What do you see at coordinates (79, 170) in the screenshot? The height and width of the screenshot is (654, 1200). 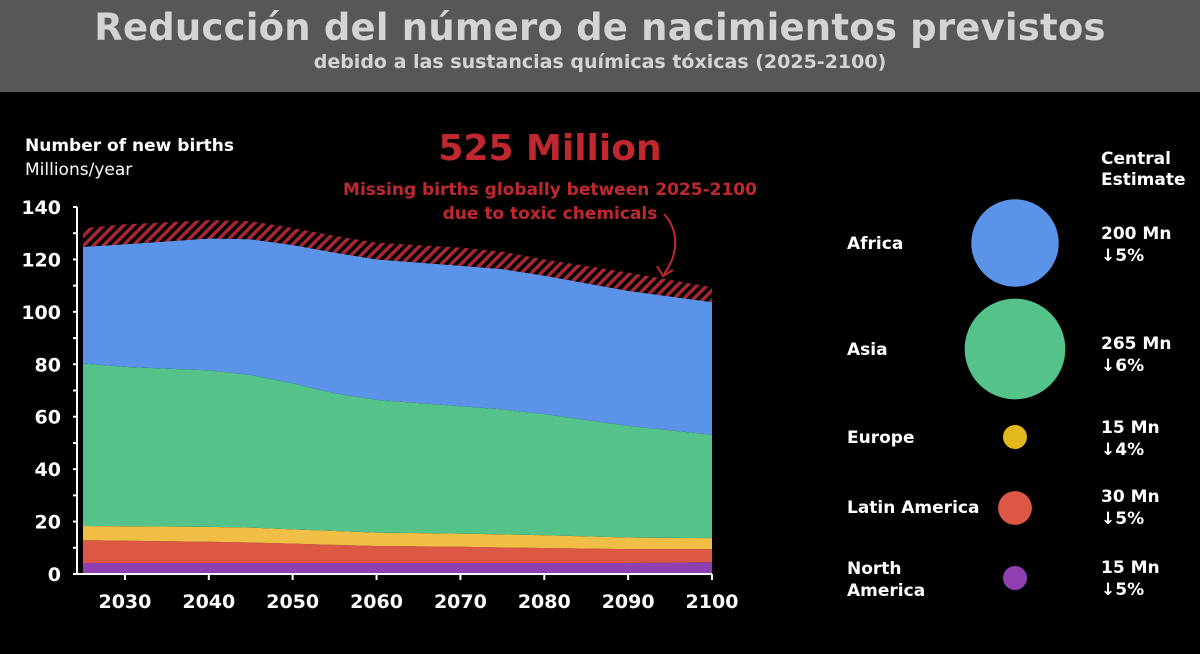 I see `y-axis-unit: Millions/year` at bounding box center [79, 170].